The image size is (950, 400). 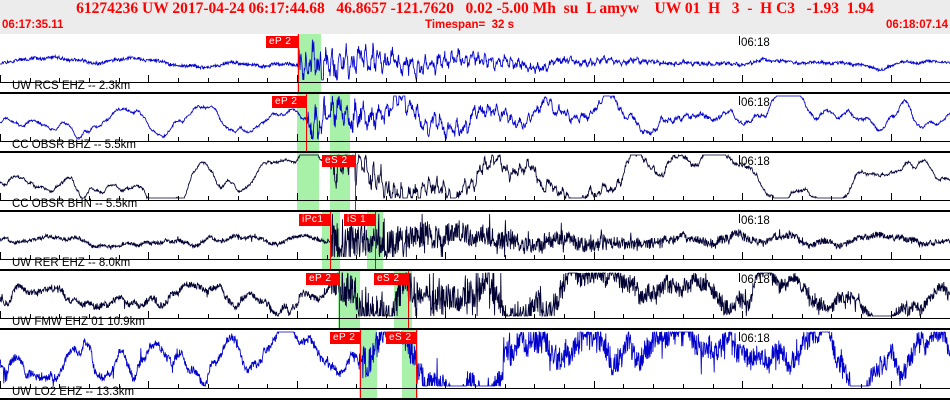 What do you see at coordinates (71, 86) in the screenshot?
I see `station-channel-label: UW RCS EHZ -- 2.3km` at bounding box center [71, 86].